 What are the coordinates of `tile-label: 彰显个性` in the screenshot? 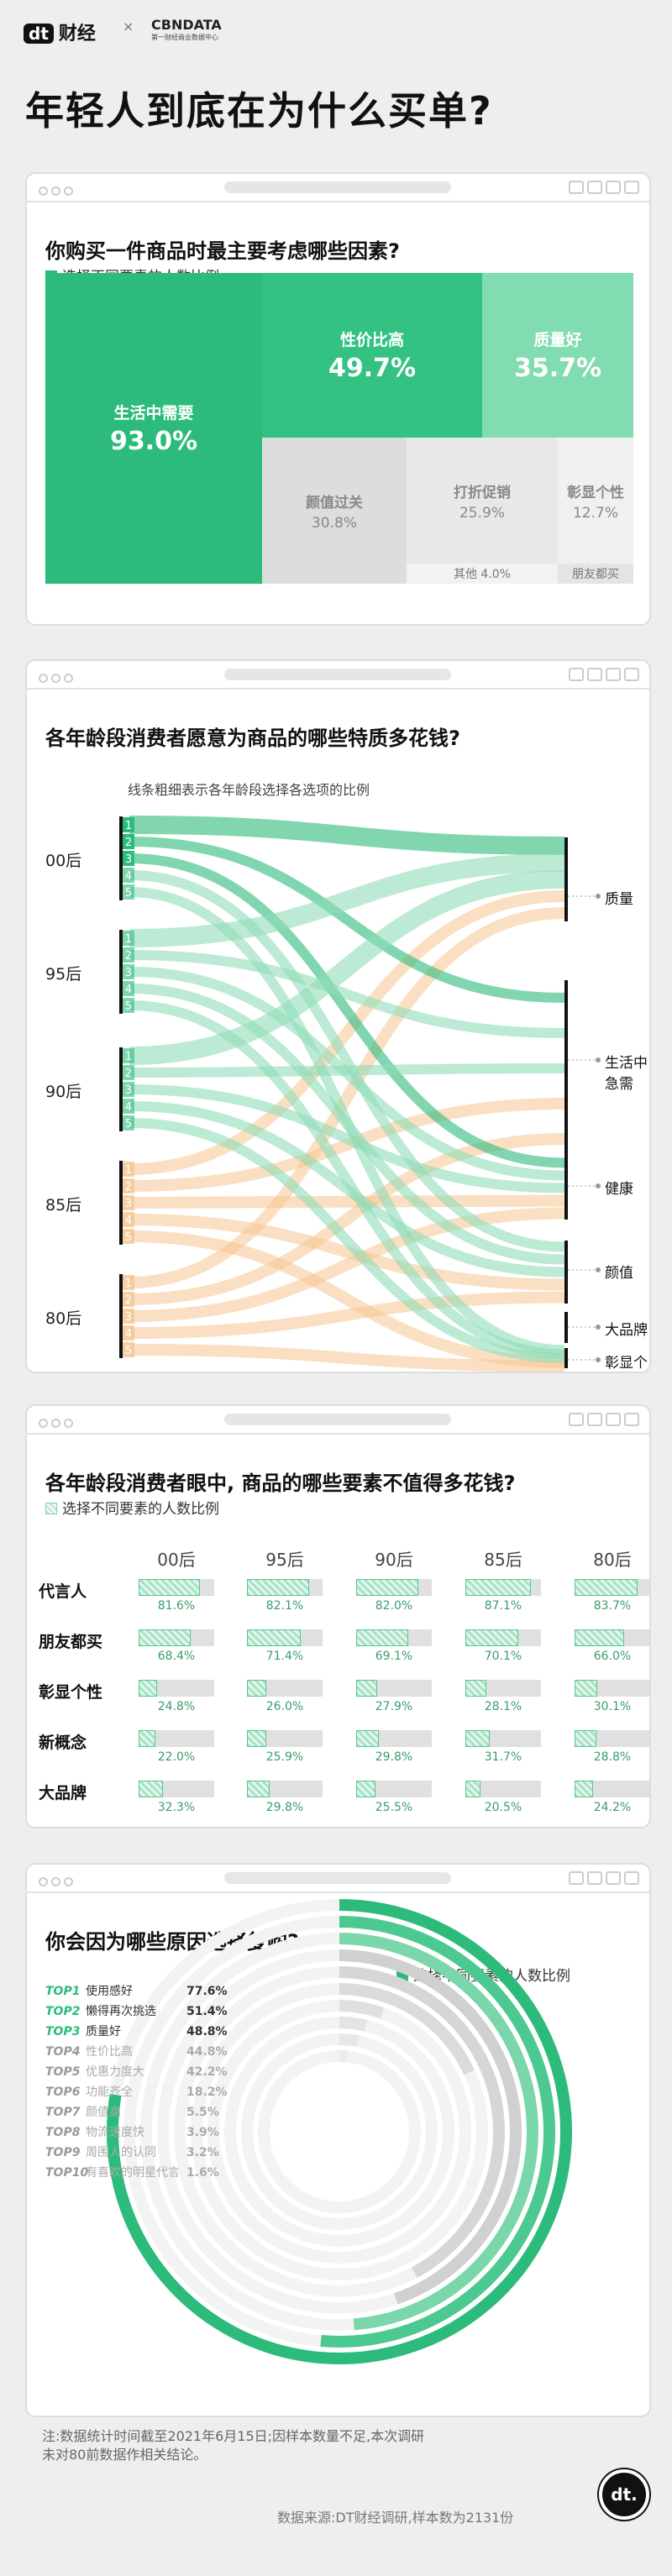 It's located at (595, 492).